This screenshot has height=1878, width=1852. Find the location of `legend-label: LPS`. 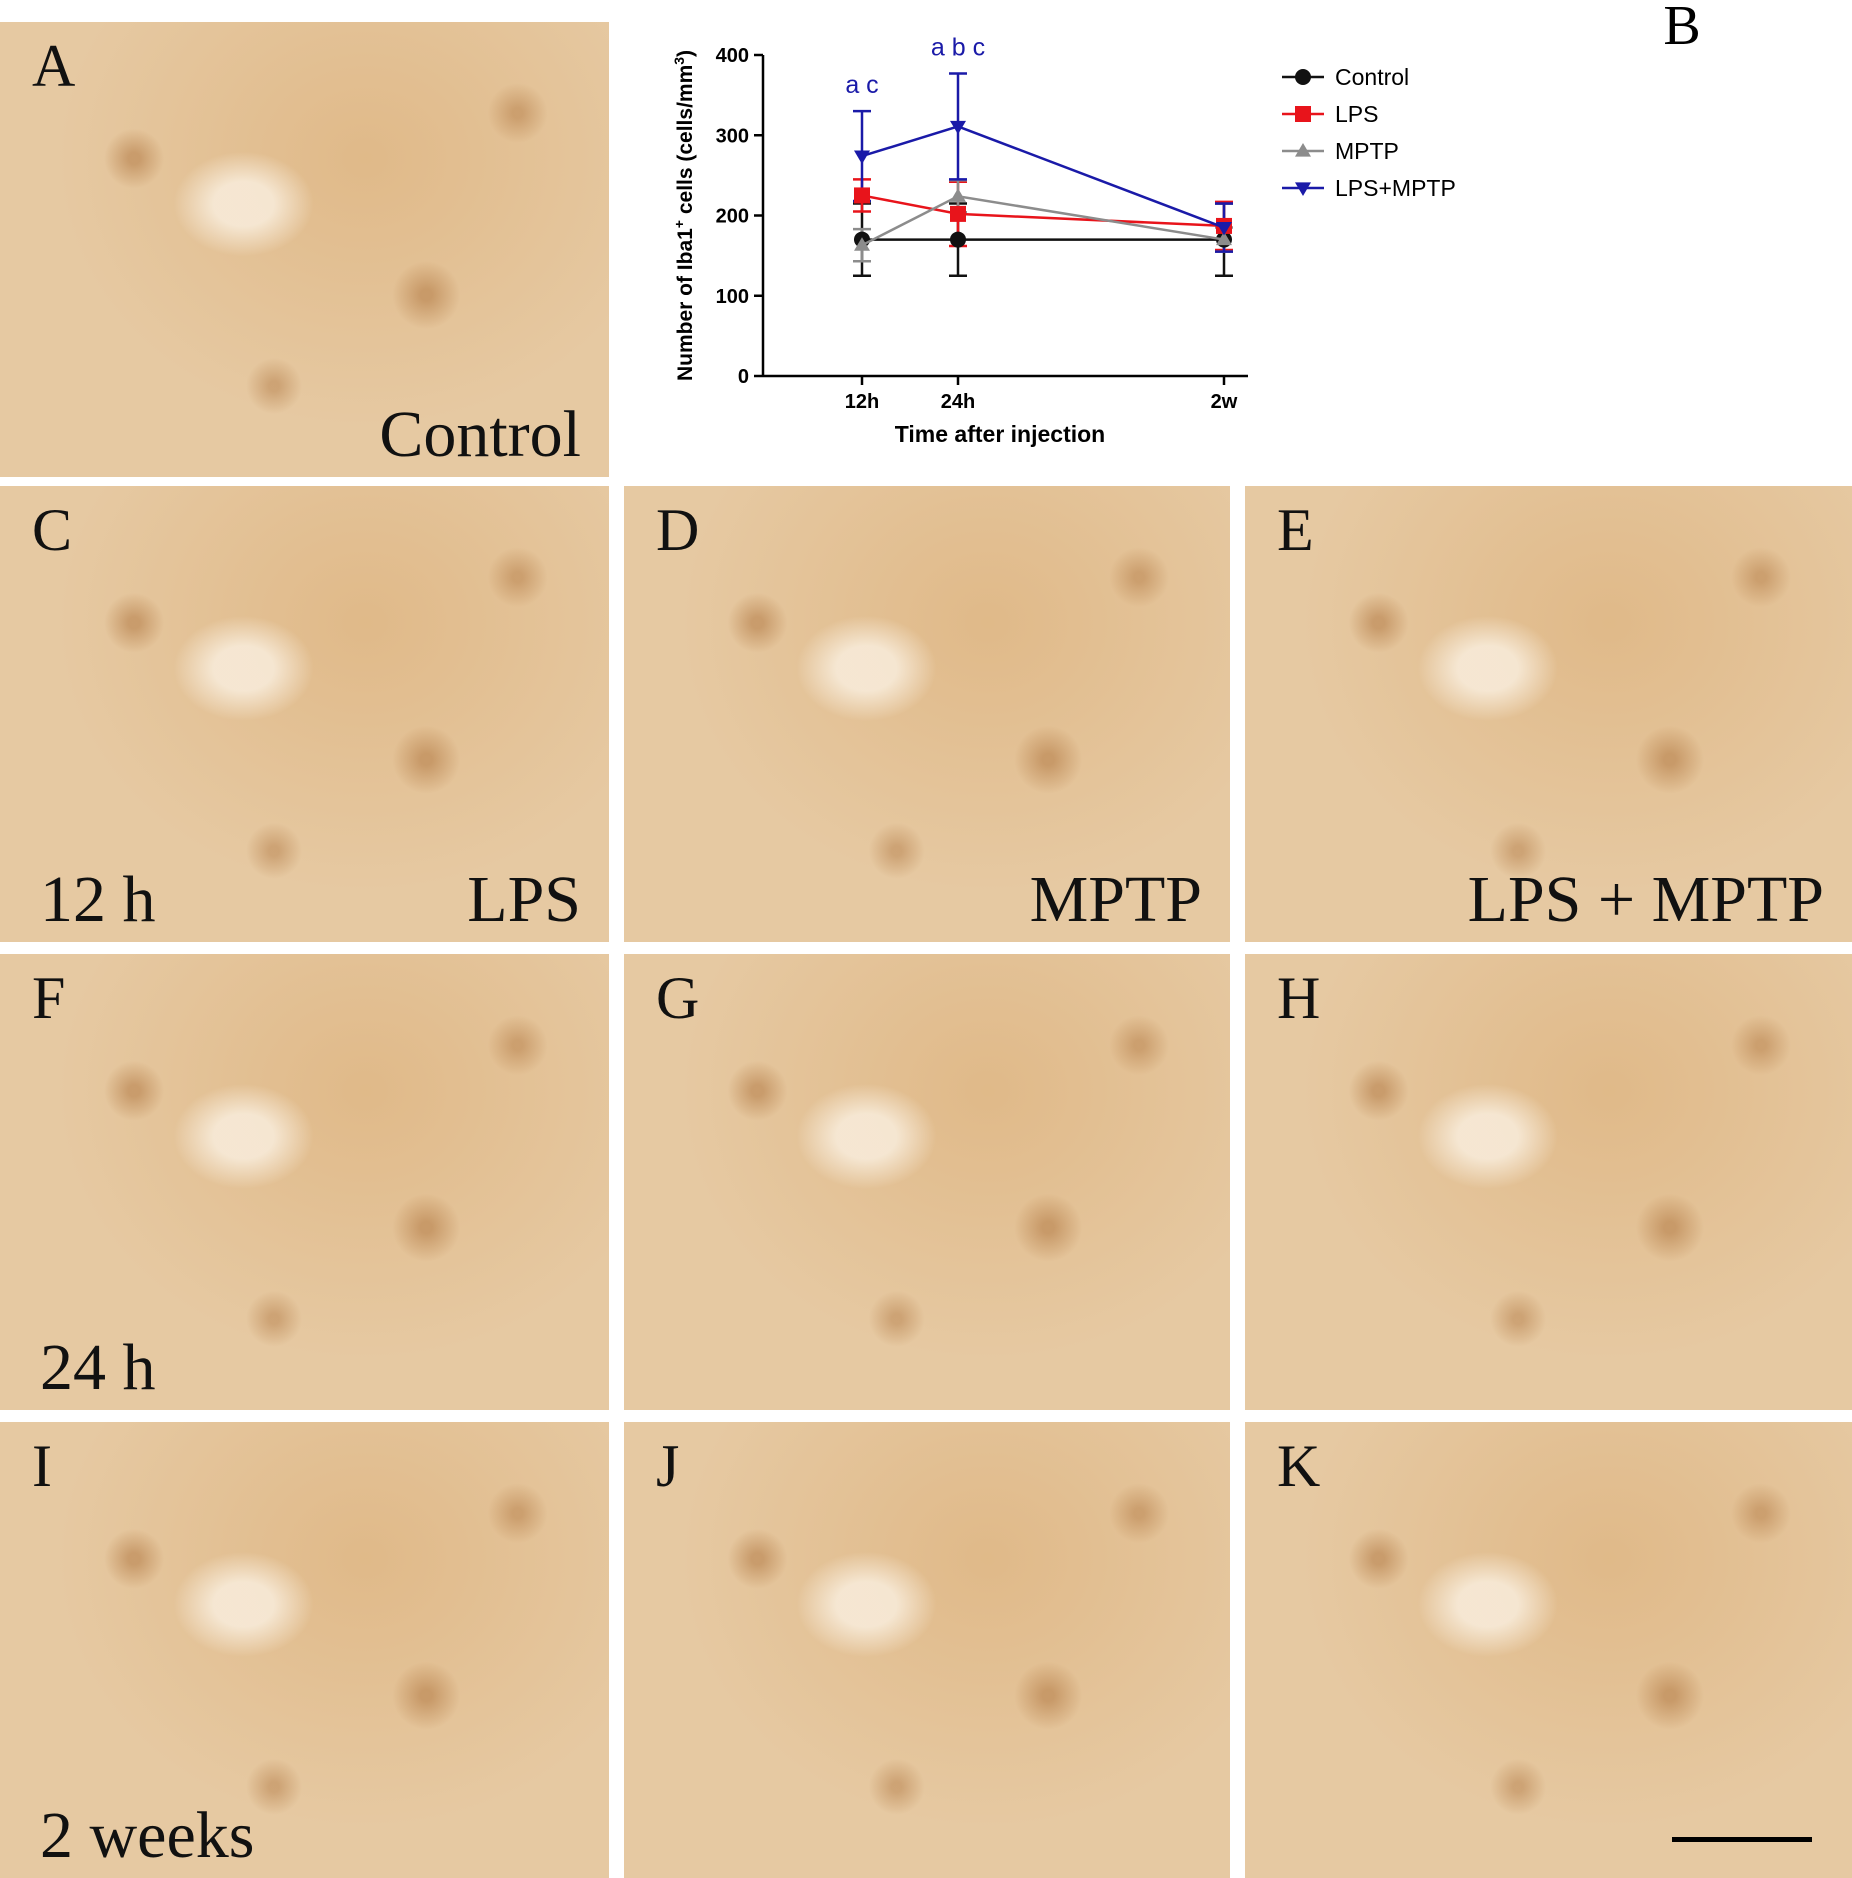

legend-label: LPS is located at coordinates (1356, 114).